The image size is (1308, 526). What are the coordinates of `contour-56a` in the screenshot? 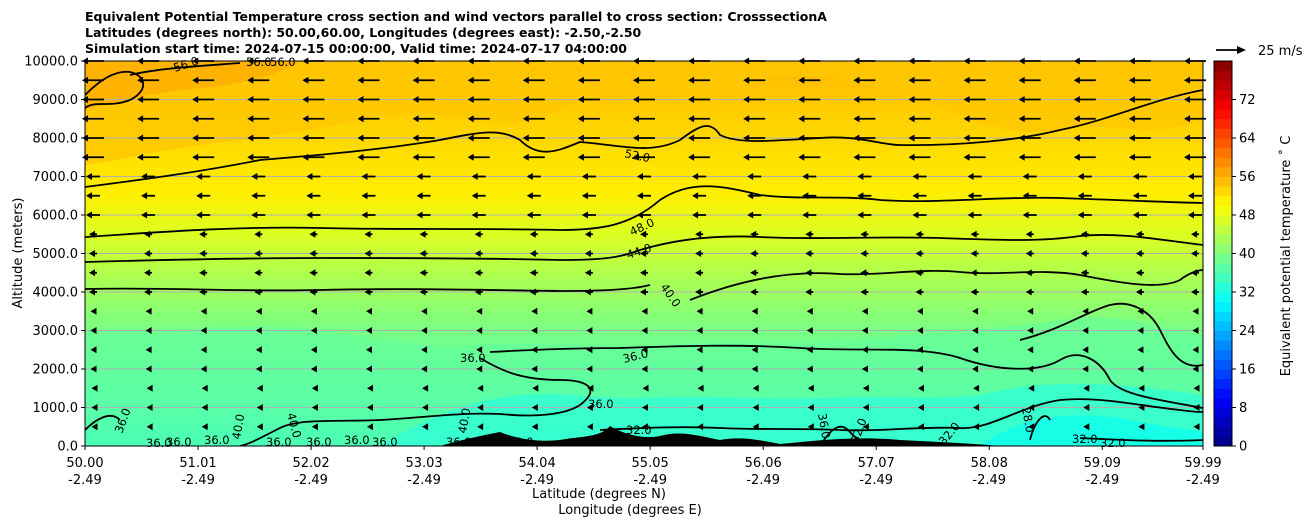 It's located at (115, 89).